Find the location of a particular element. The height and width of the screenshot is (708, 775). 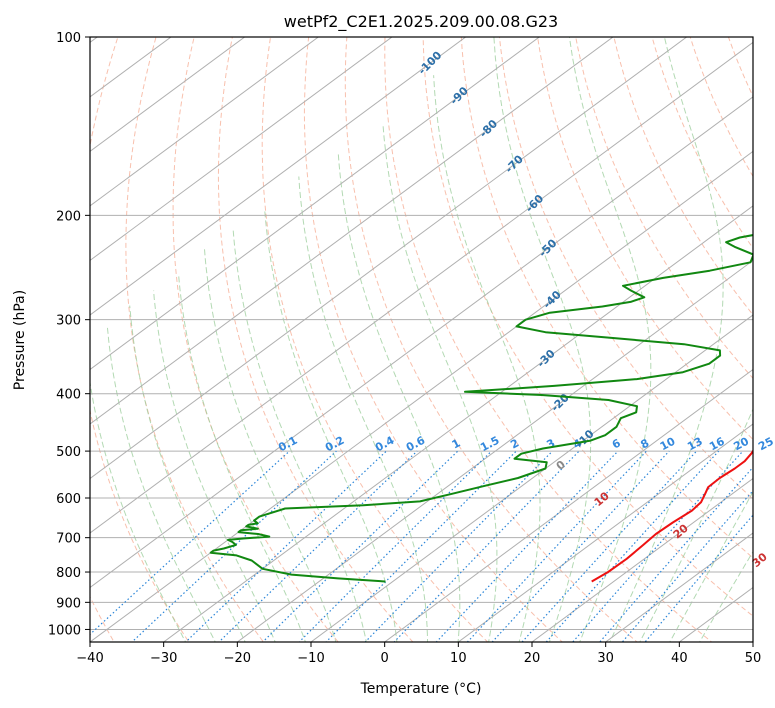

mixing-ratio-label: 16 is located at coordinates (717, 444).